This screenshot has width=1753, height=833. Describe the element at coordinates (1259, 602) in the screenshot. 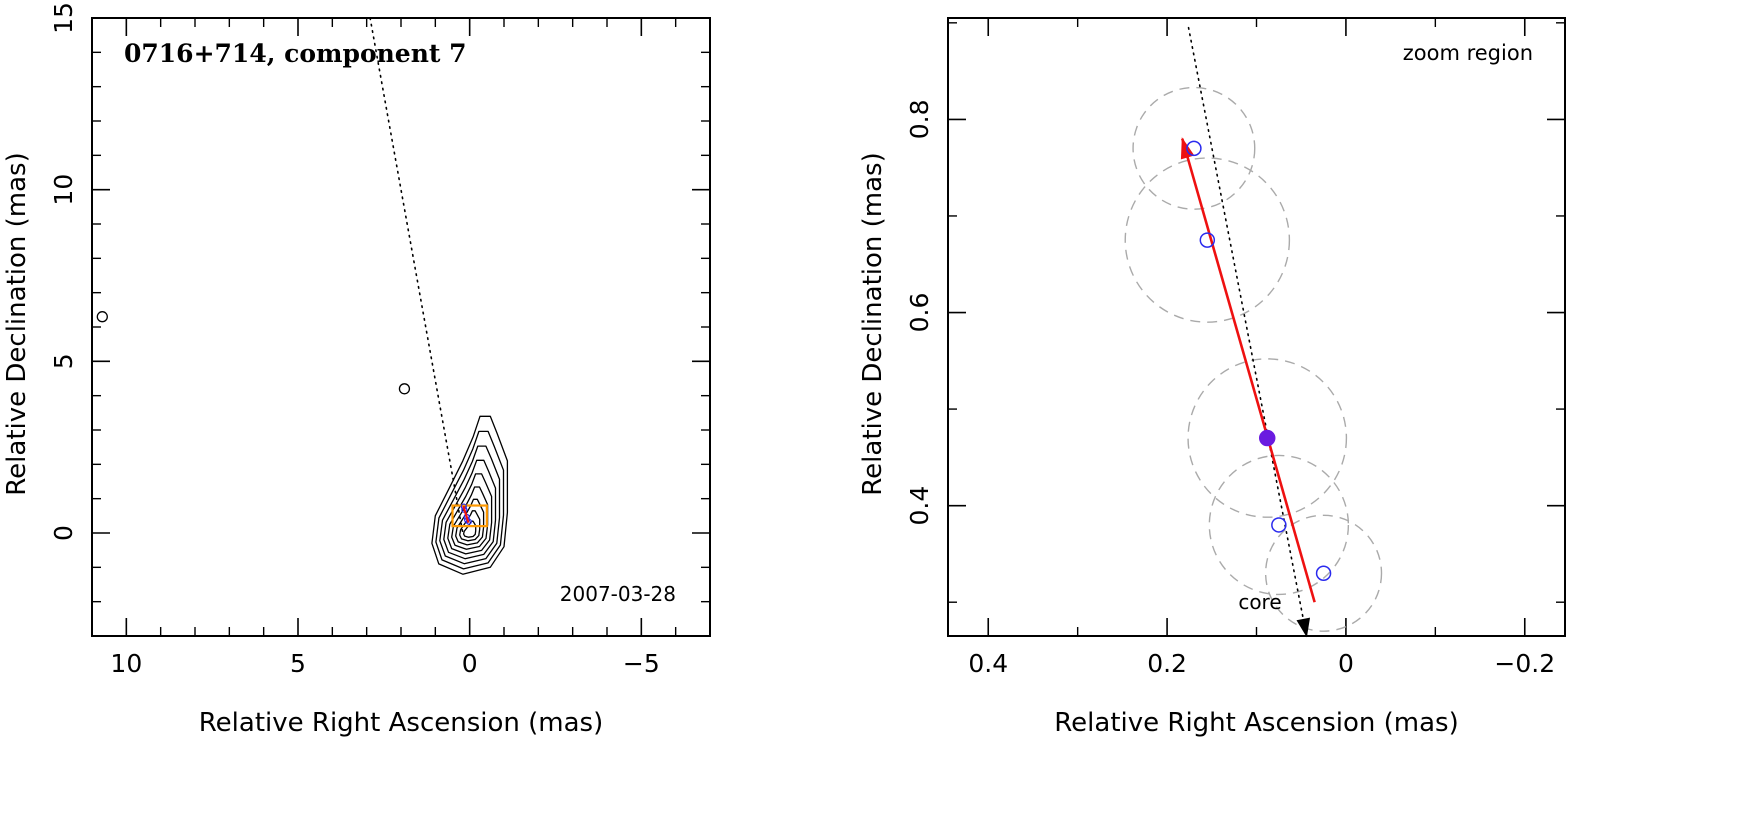

I see `right-core-label: core` at that location.